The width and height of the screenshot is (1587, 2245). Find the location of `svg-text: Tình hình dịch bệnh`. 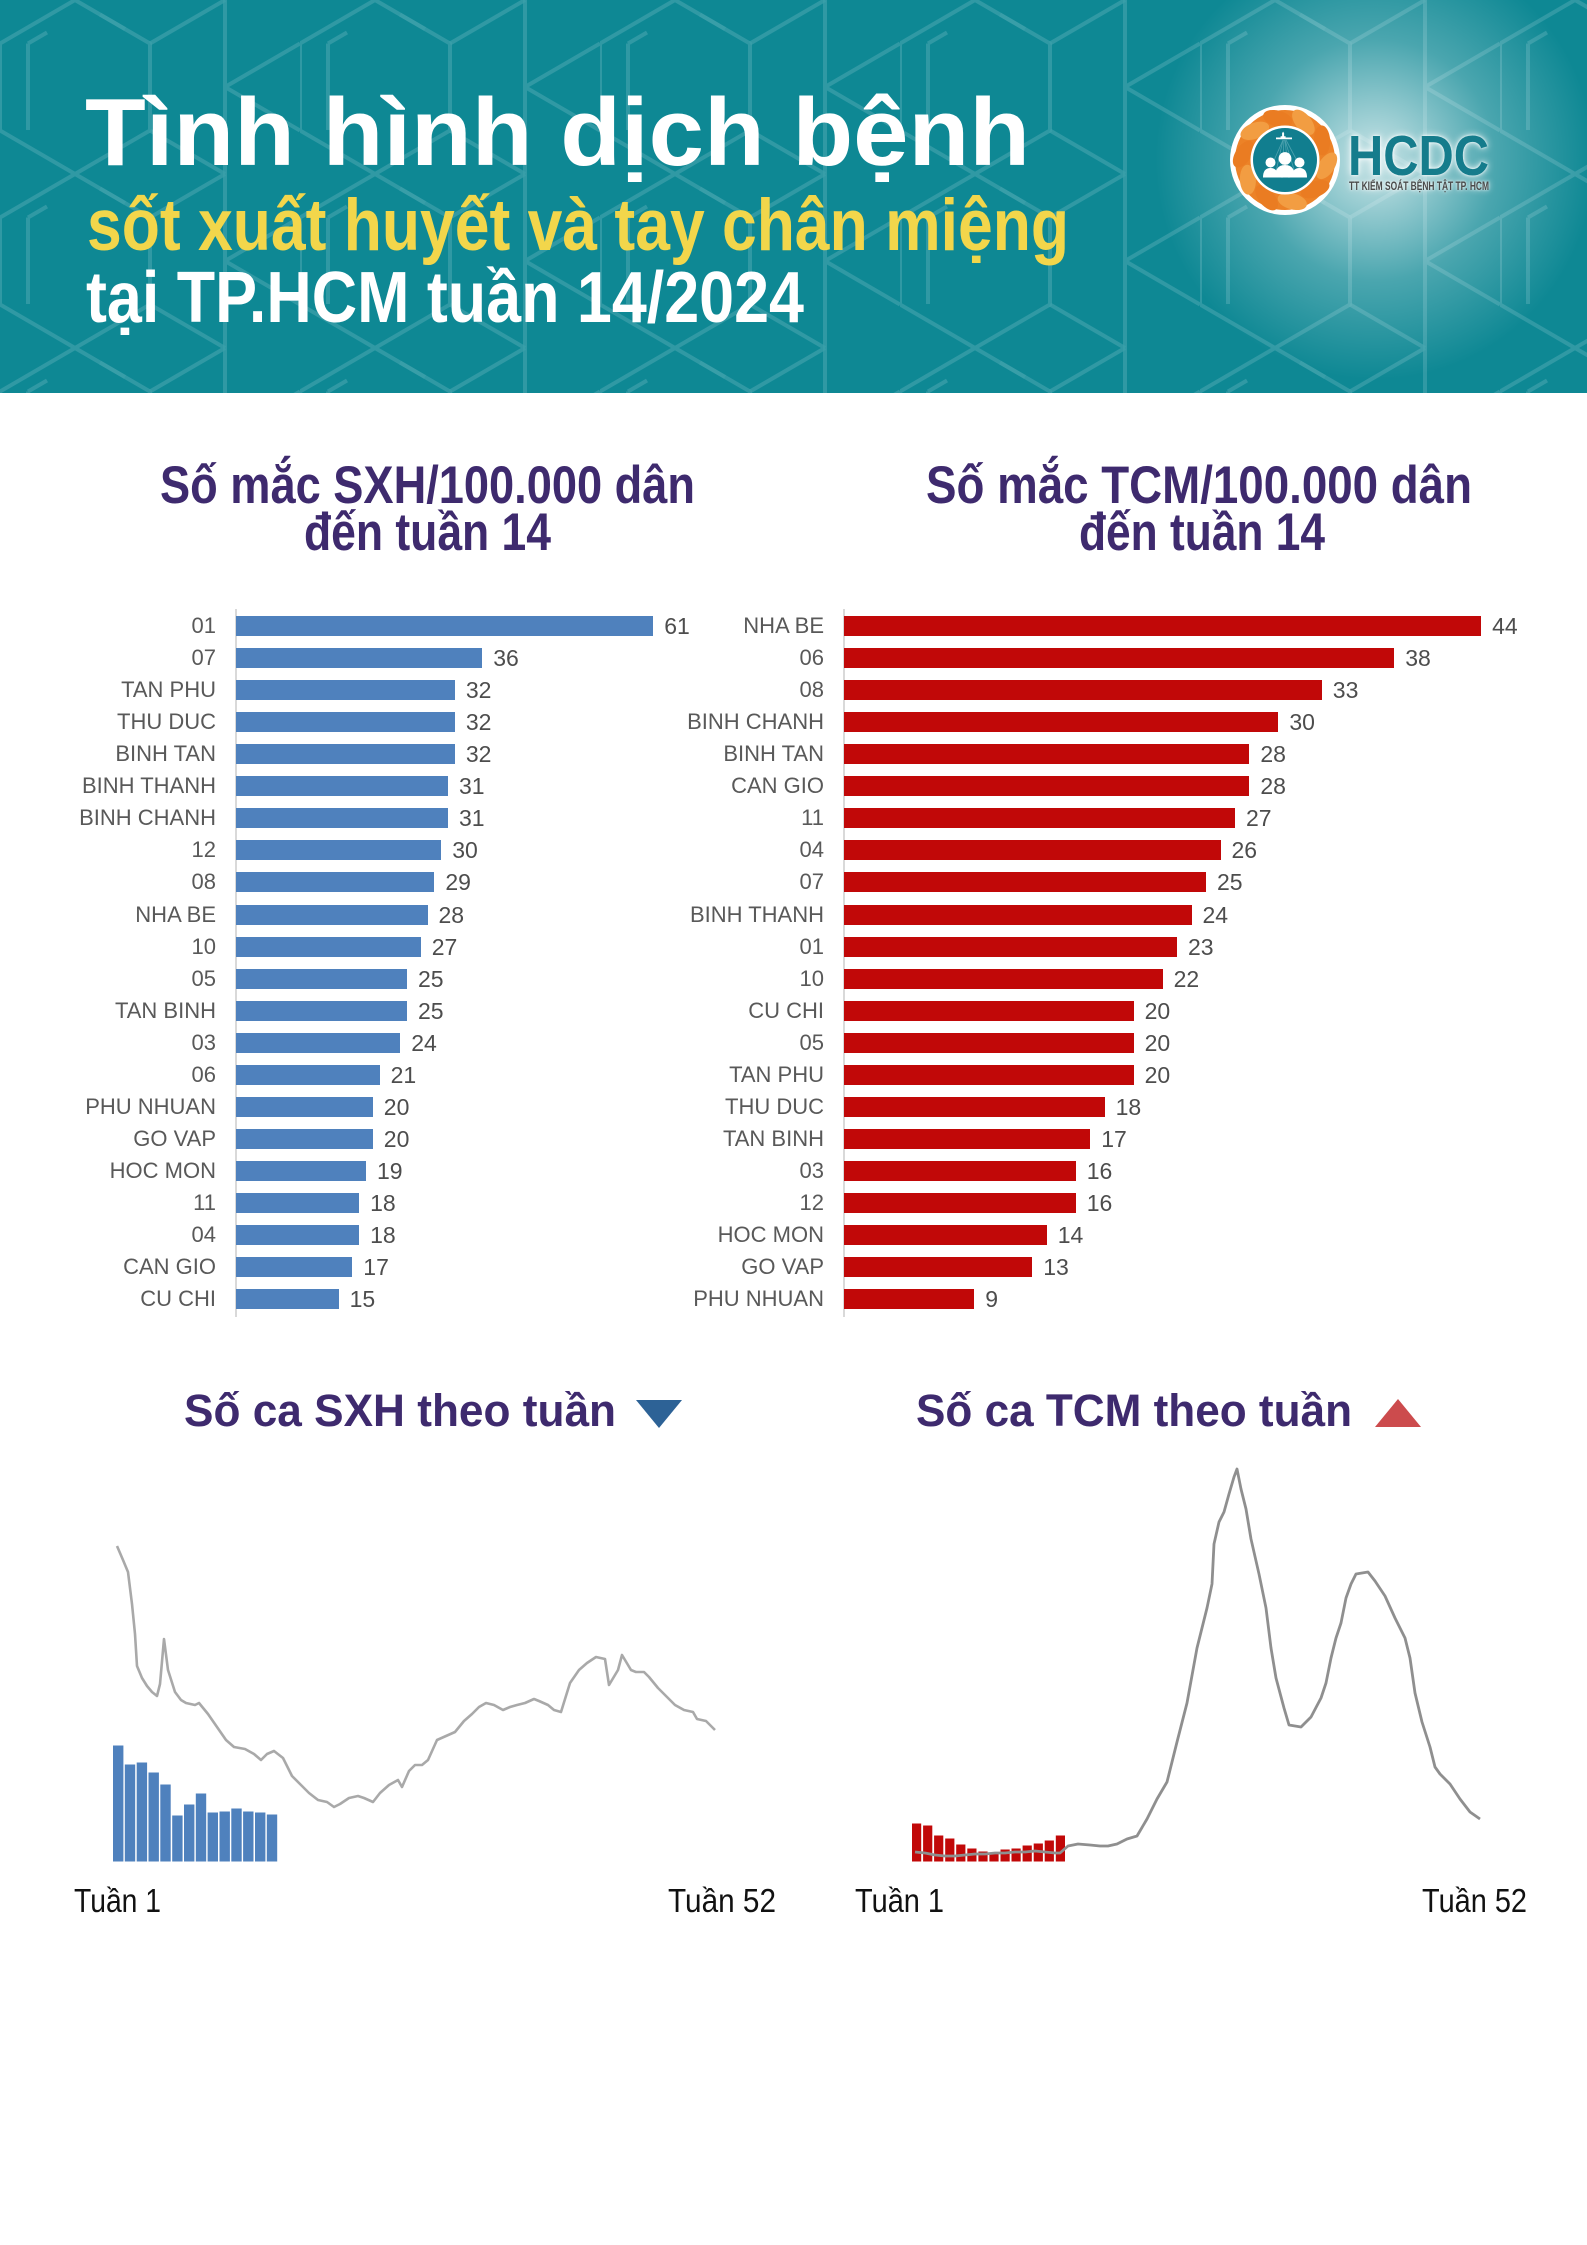

svg-text: Tình hình dịch bệnh is located at coordinates (557, 132).